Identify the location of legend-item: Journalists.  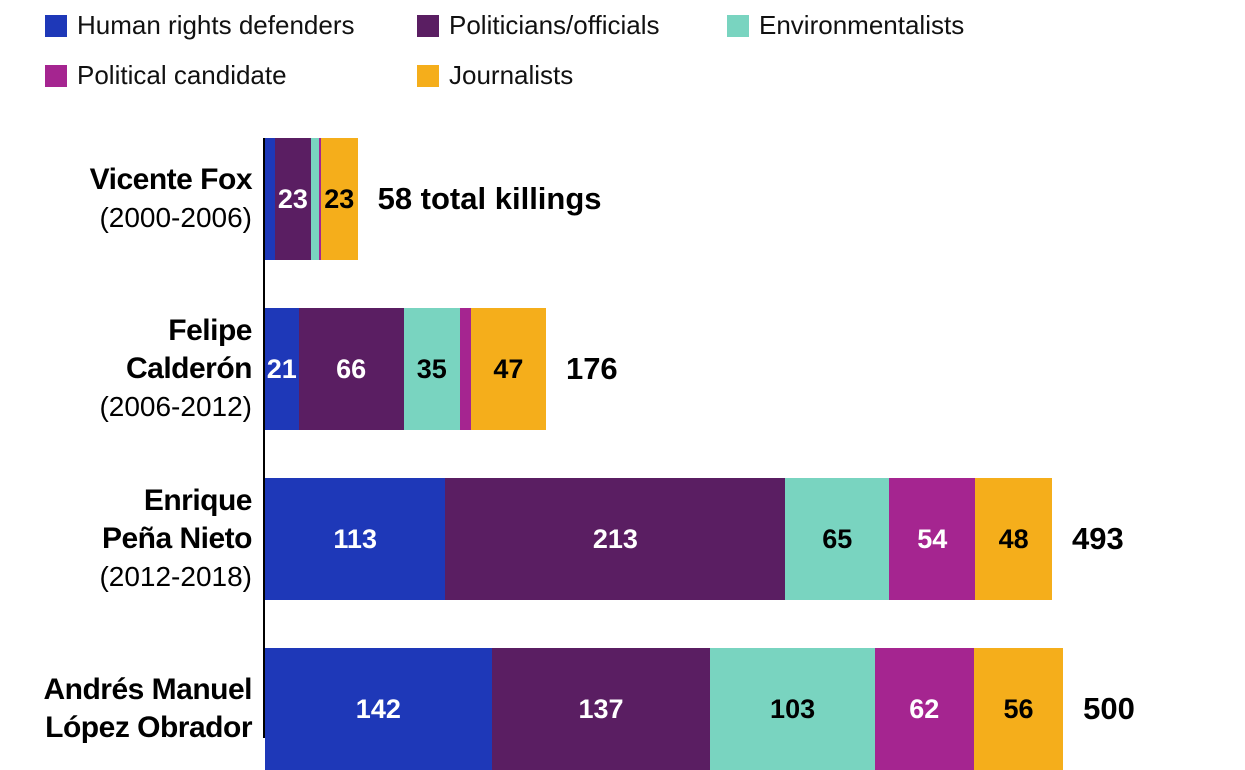
(495, 75).